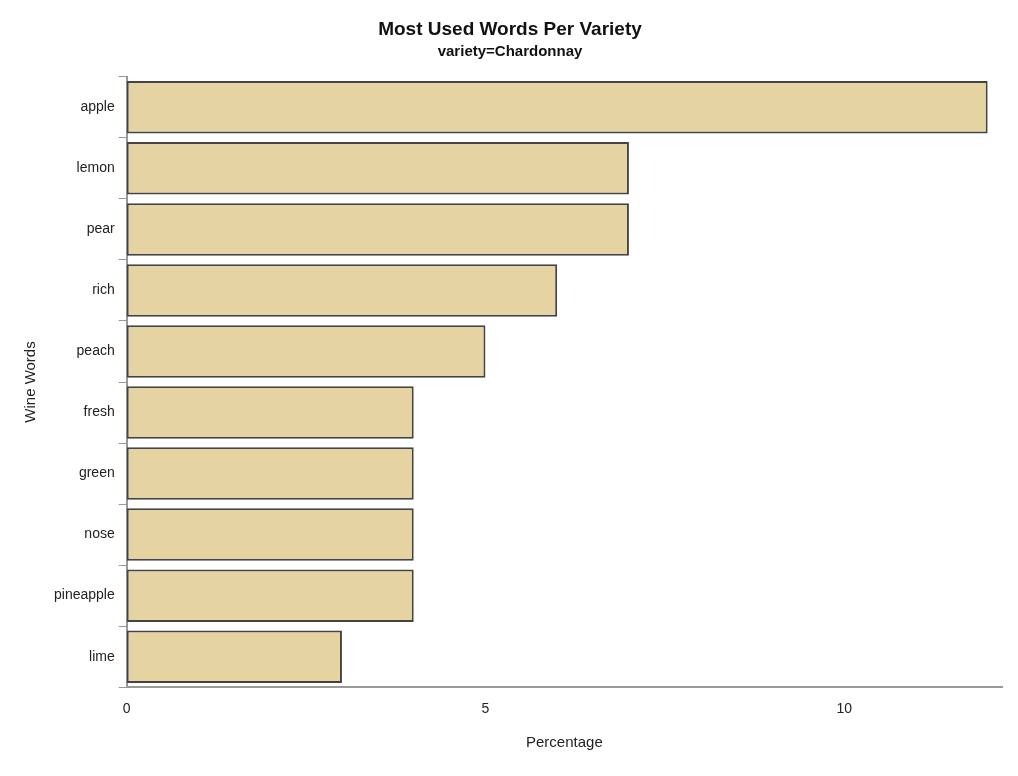 Image resolution: width=1018 pixels, height=776 pixels. Describe the element at coordinates (485, 708) in the screenshot. I see `x-tick-label: 5` at that location.